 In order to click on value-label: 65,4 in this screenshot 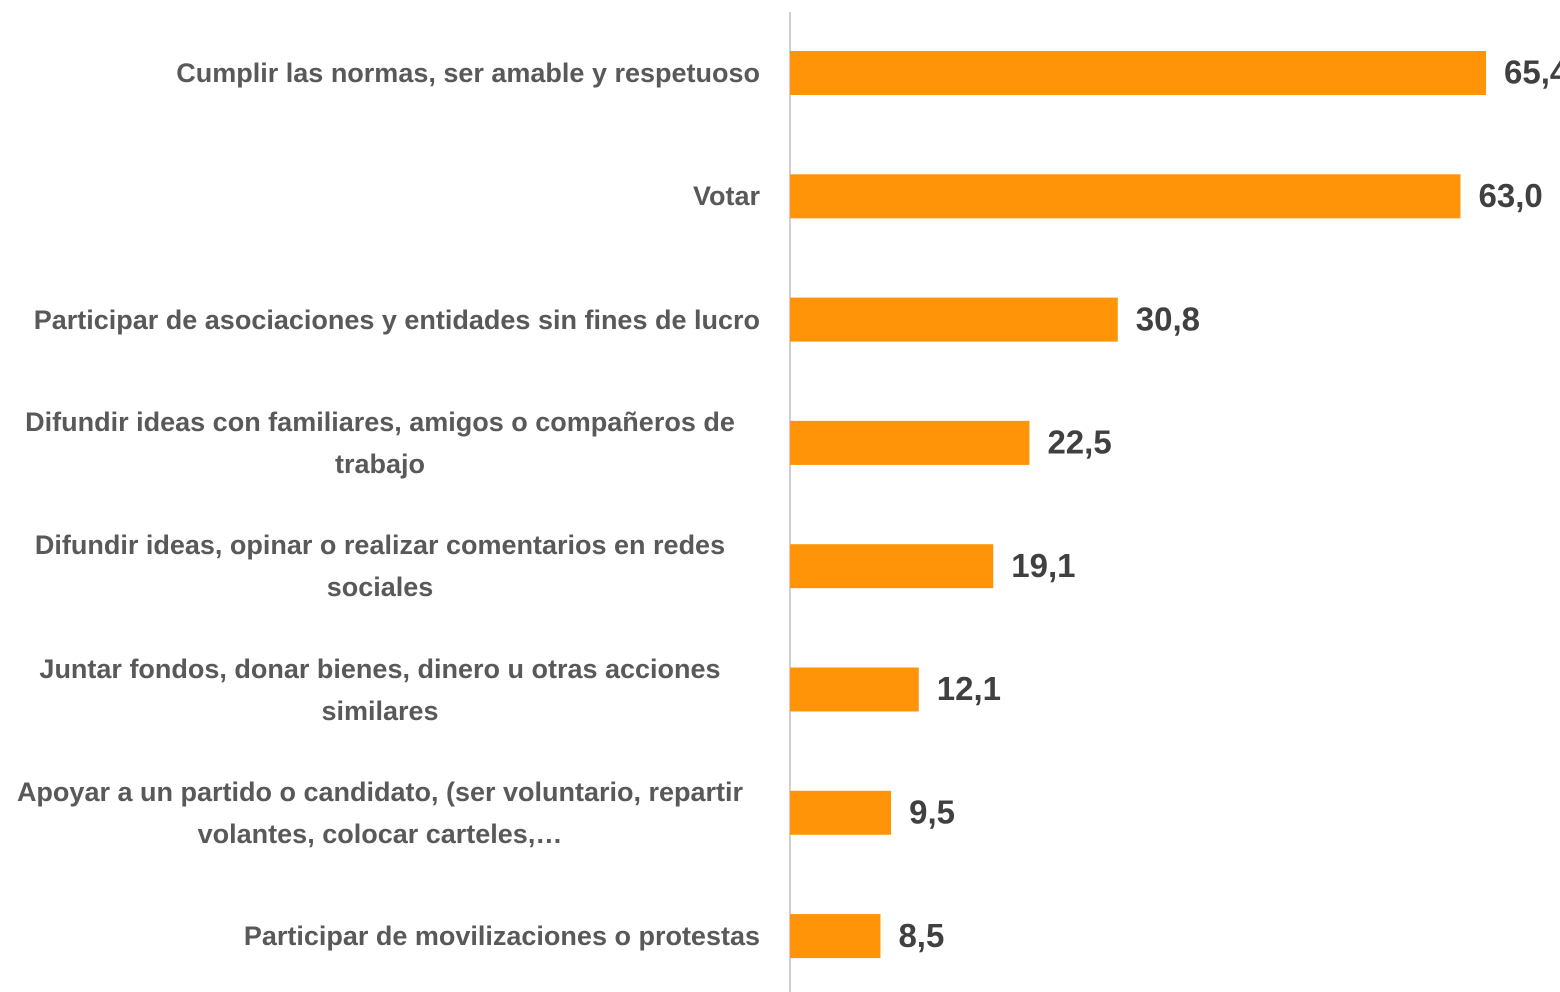, I will do `click(1532, 72)`.